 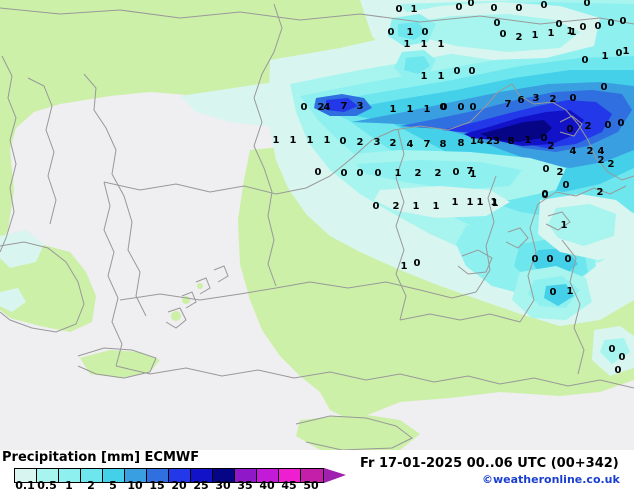 What do you see at coordinates (25, 484) in the screenshot?
I see `colorbar-tick-label: 0.1` at bounding box center [25, 484].